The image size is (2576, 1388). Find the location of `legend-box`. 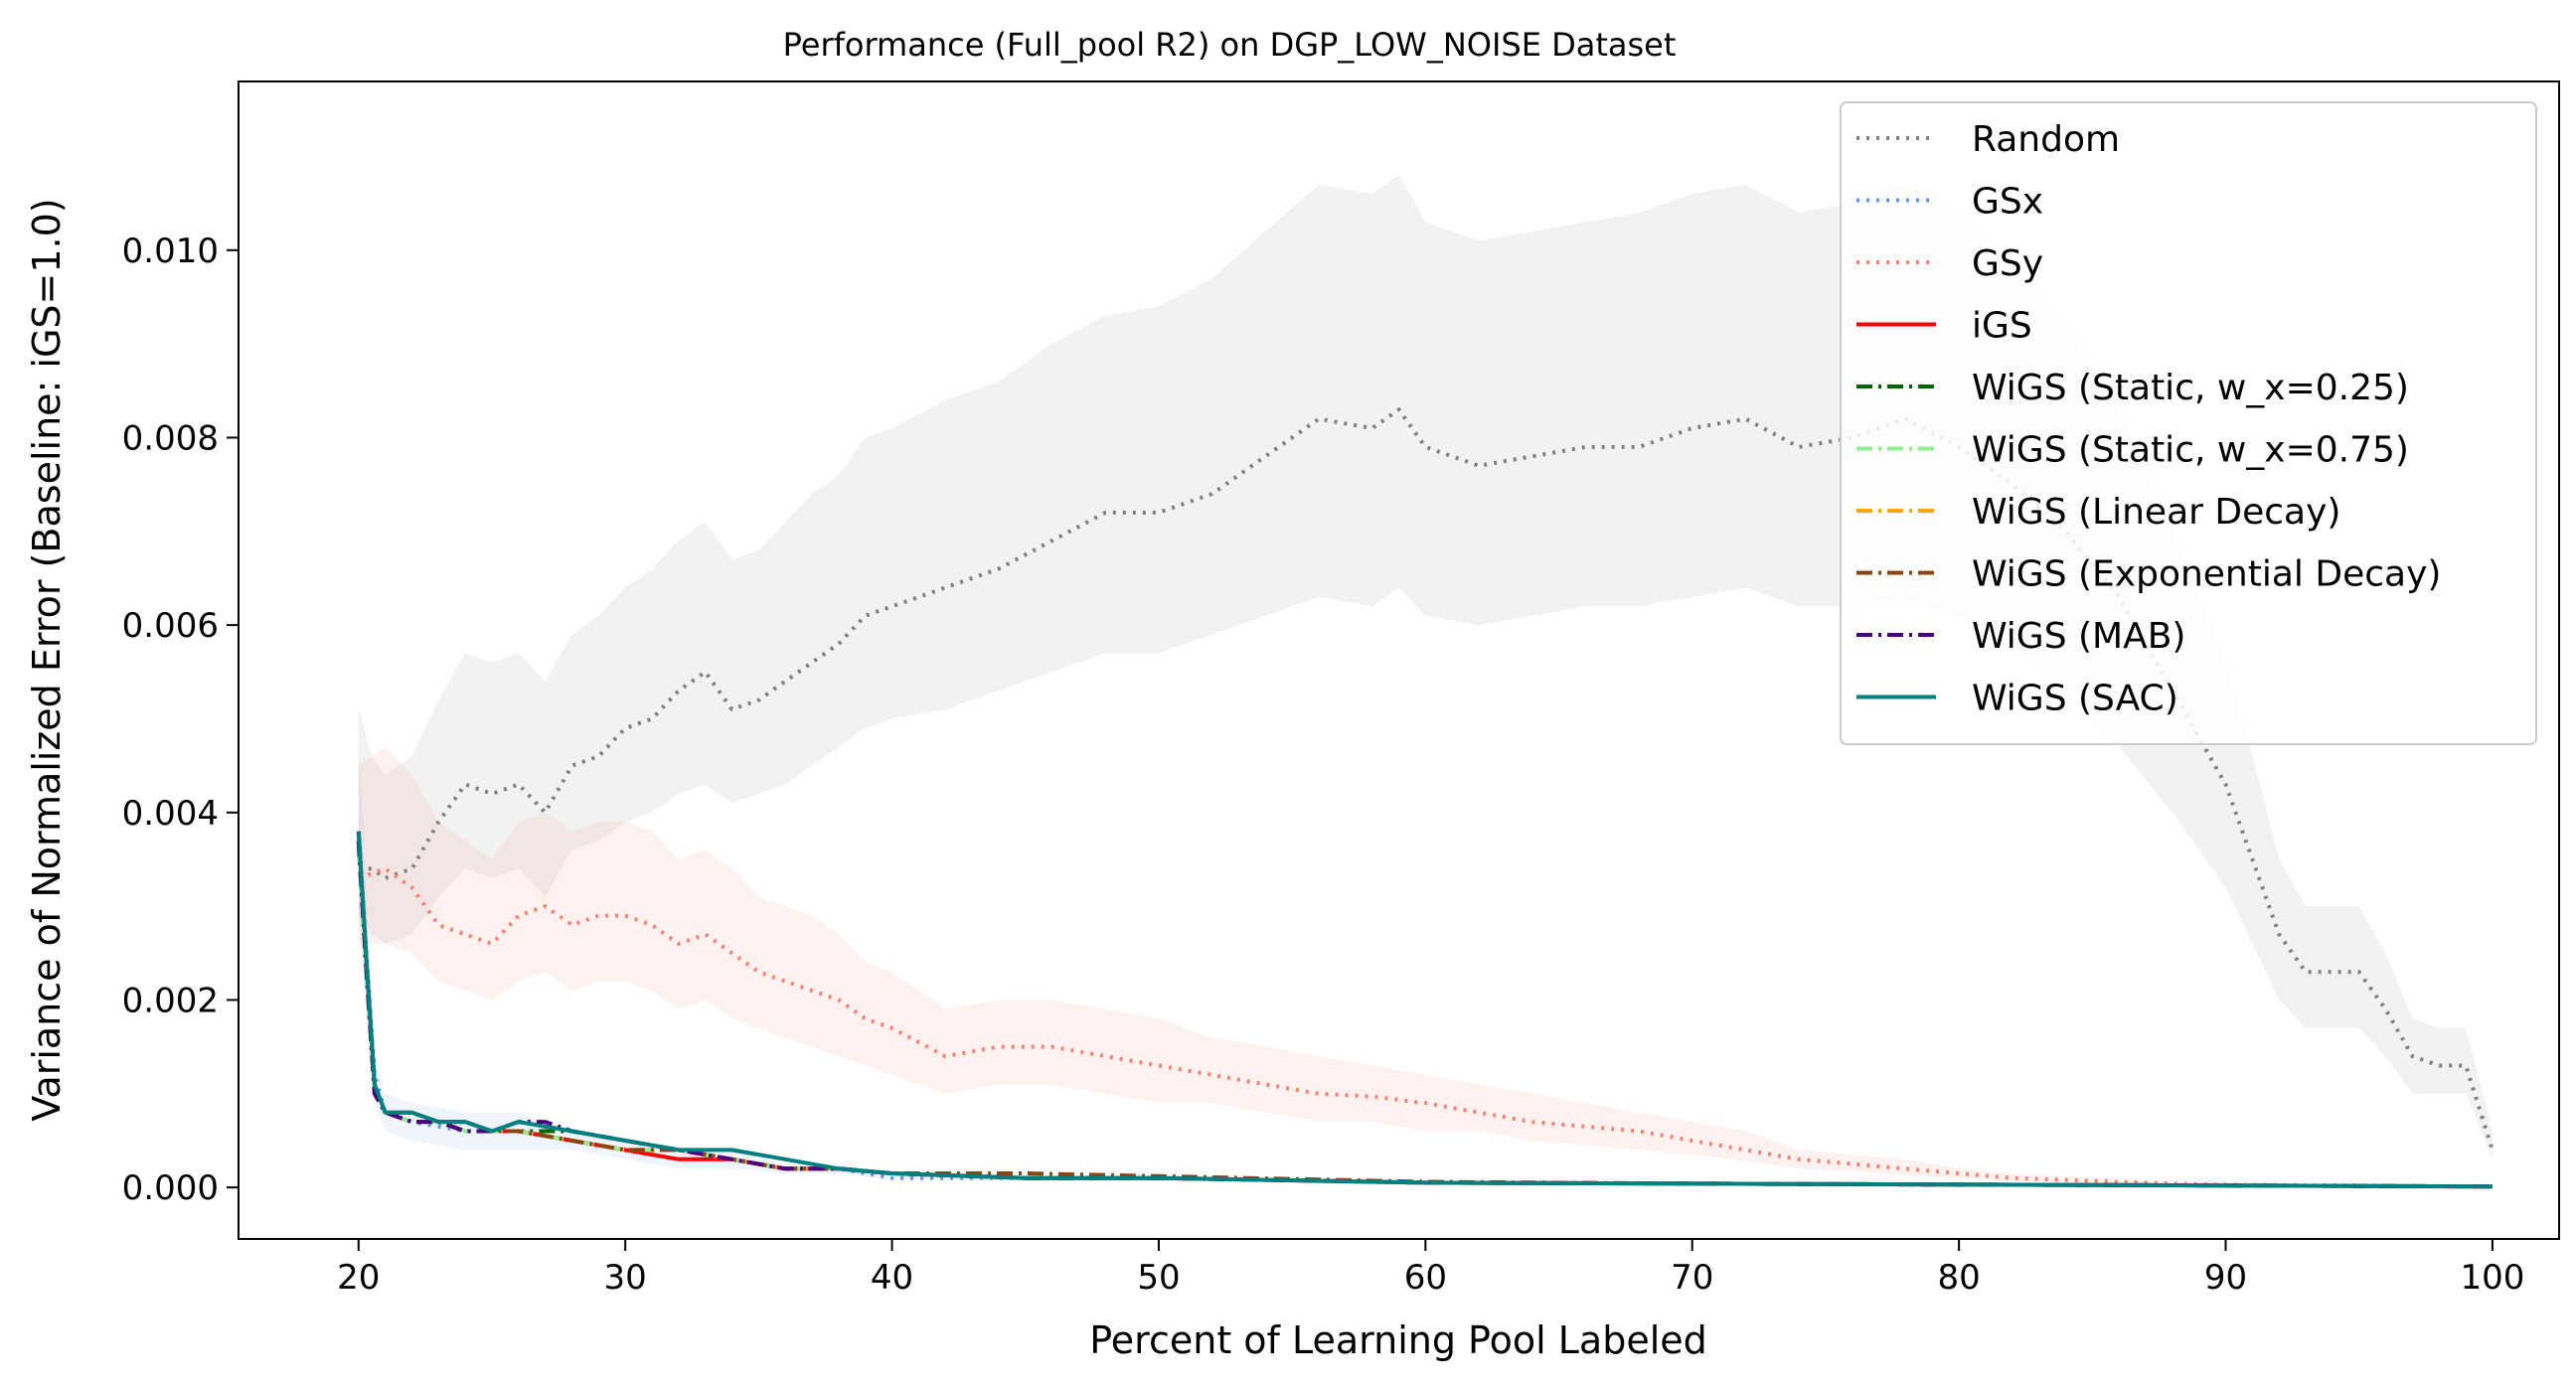

legend-box is located at coordinates (2188, 423).